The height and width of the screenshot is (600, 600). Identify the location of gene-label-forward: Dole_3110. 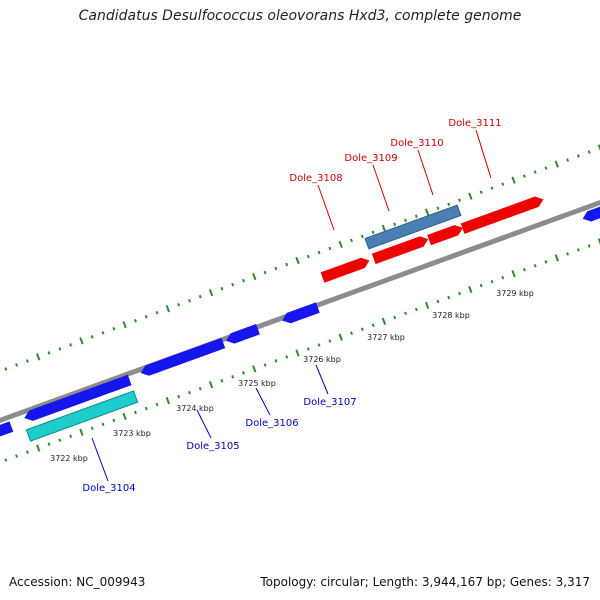
(416, 143).